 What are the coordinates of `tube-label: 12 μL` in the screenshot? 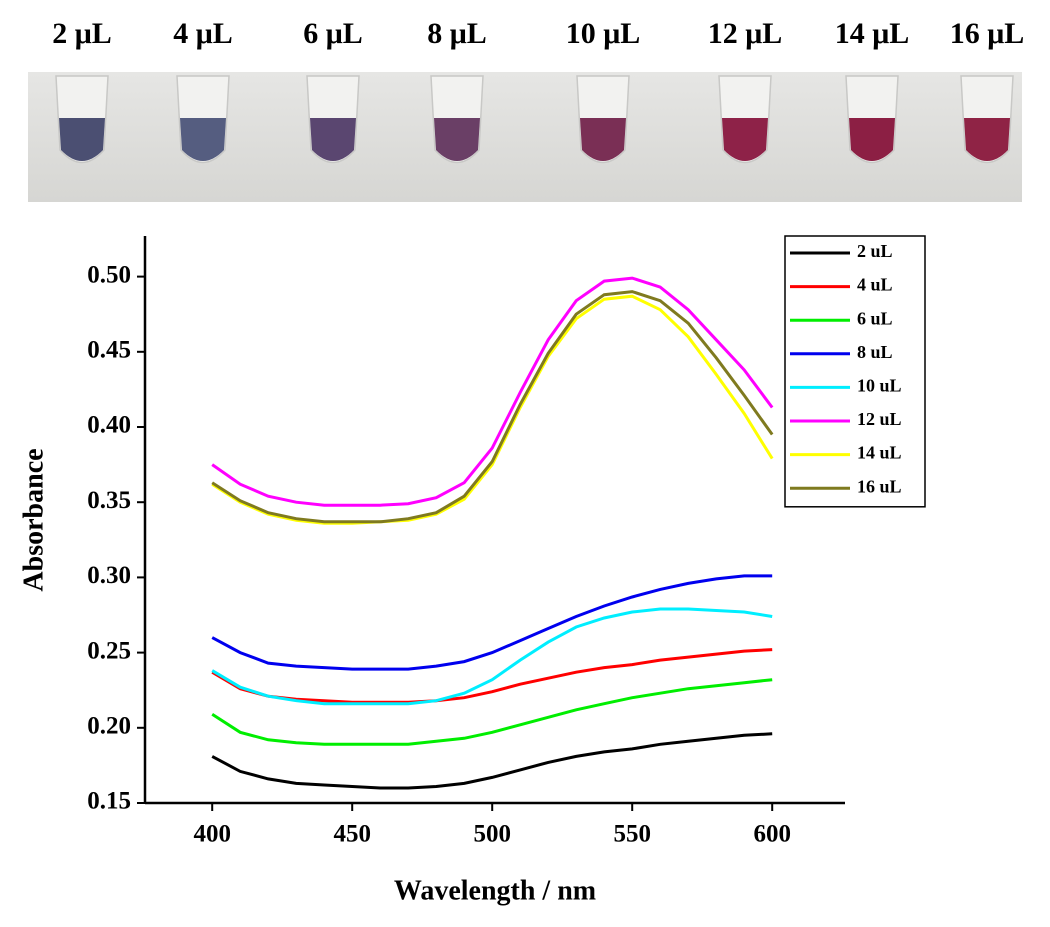 It's located at (745, 33).